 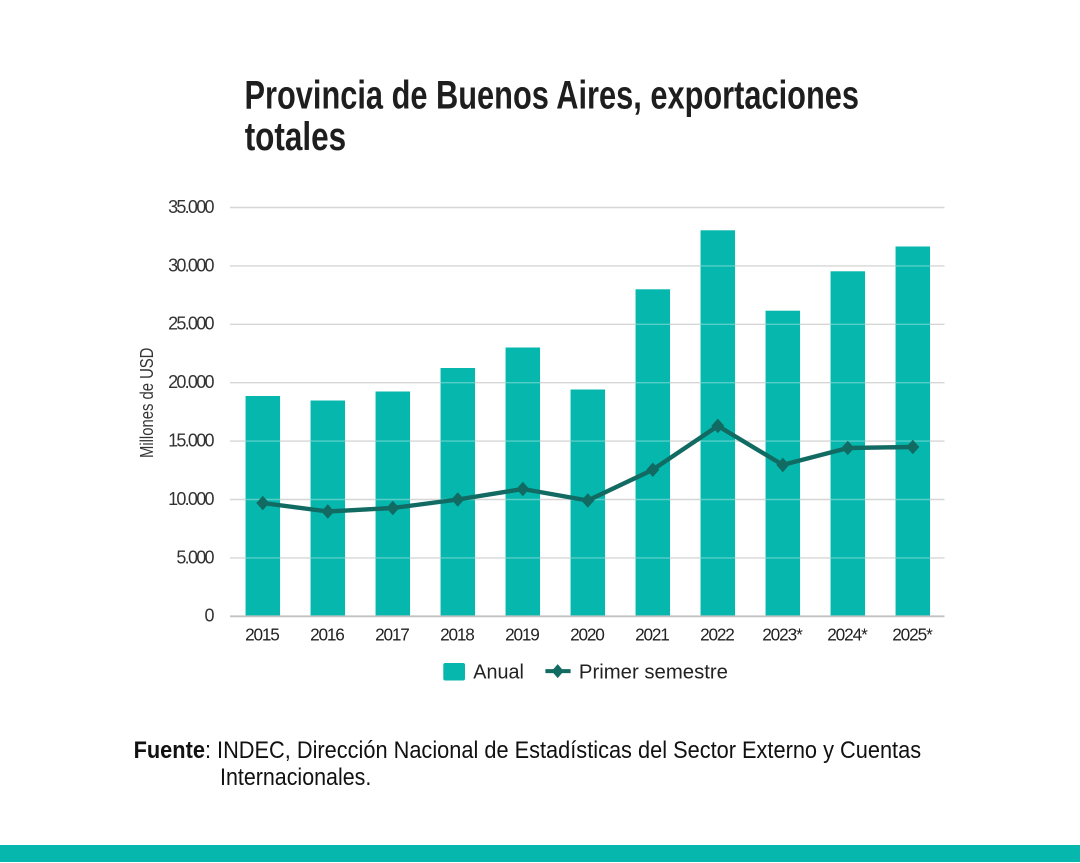 What do you see at coordinates (191, 382) in the screenshot?
I see `svg-text: 20.000` at bounding box center [191, 382].